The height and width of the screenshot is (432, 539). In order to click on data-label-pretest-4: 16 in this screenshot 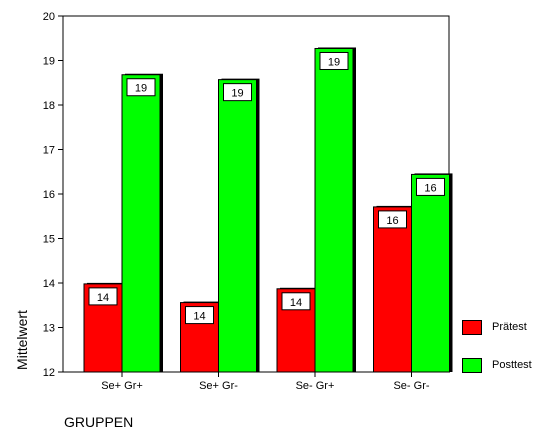, I will do `click(392, 221)`.